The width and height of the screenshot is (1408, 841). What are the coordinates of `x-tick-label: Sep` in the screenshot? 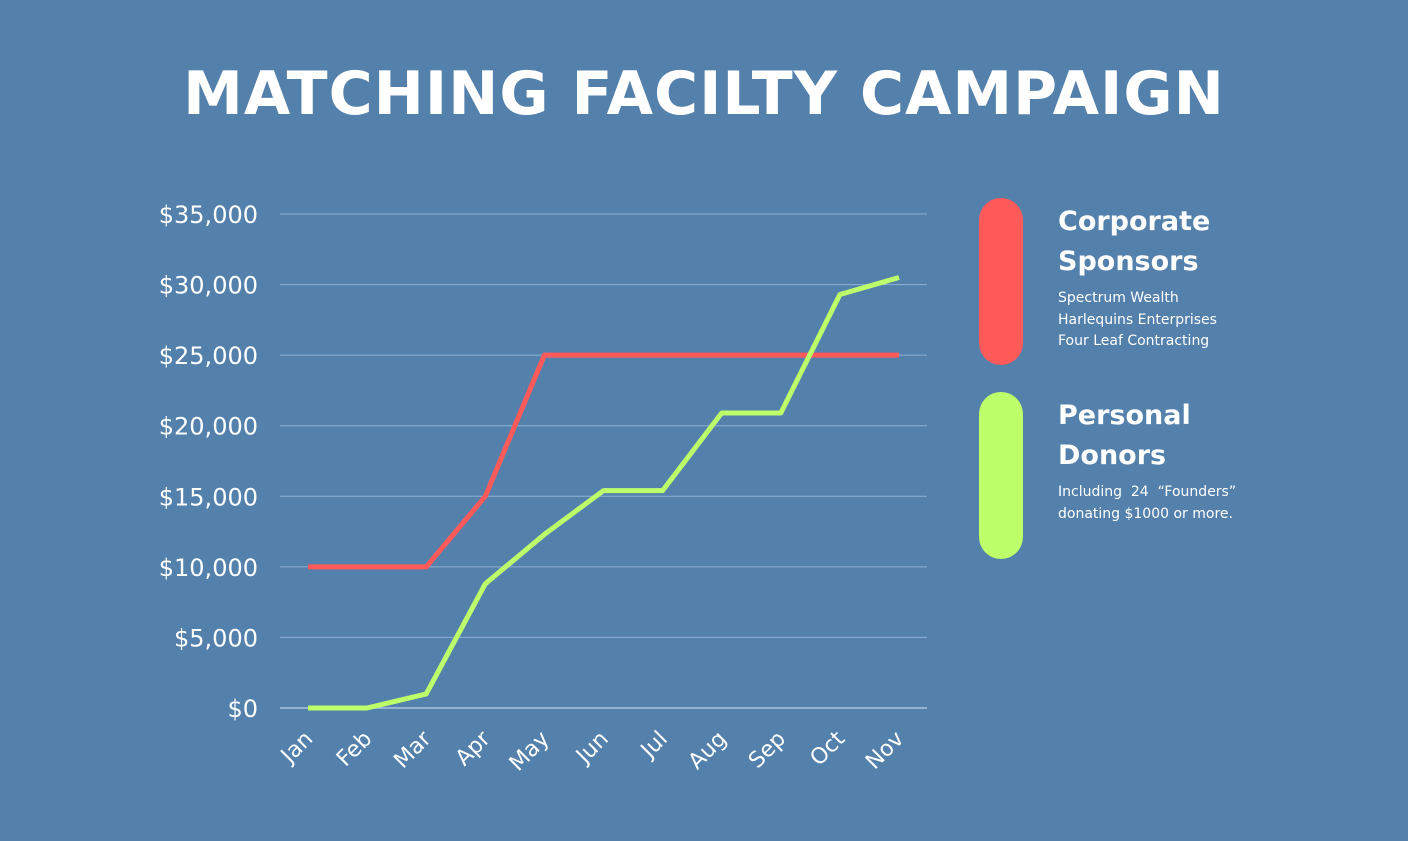 It's located at (767, 750).